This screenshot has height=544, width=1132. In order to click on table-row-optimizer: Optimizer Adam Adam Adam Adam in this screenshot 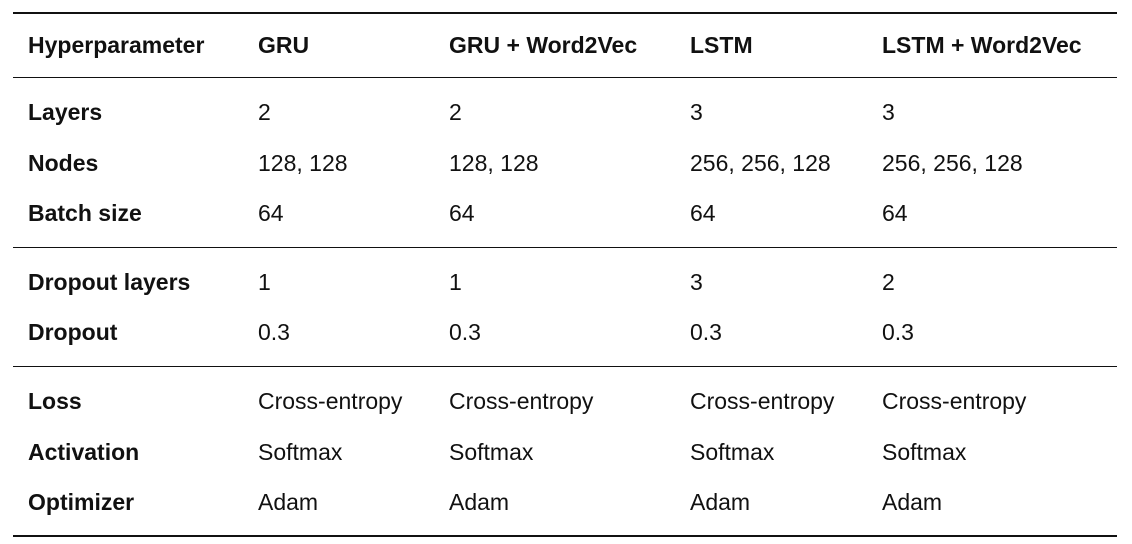, I will do `click(565, 507)`.